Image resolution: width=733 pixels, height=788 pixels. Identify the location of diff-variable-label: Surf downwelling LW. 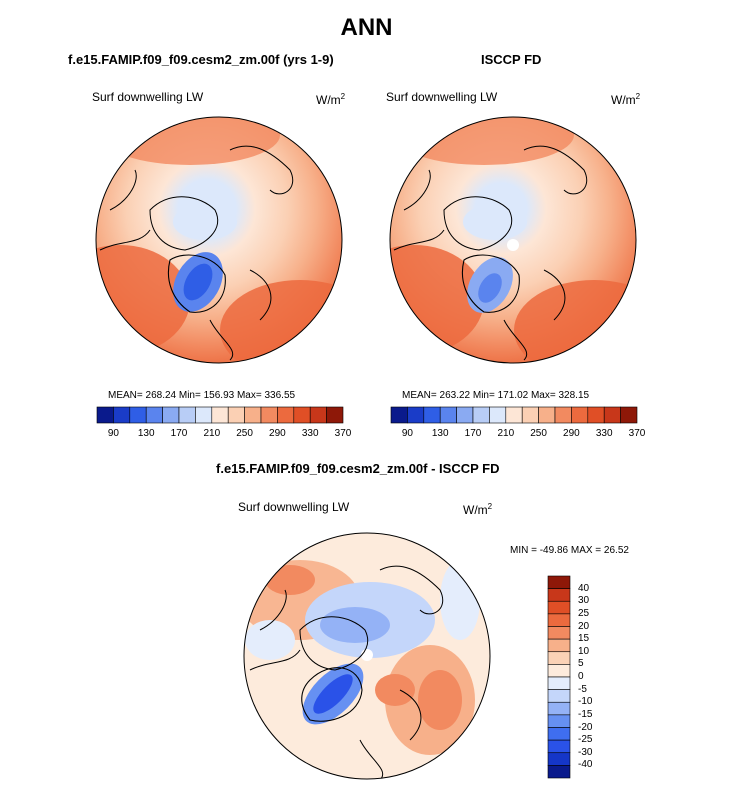
(294, 507).